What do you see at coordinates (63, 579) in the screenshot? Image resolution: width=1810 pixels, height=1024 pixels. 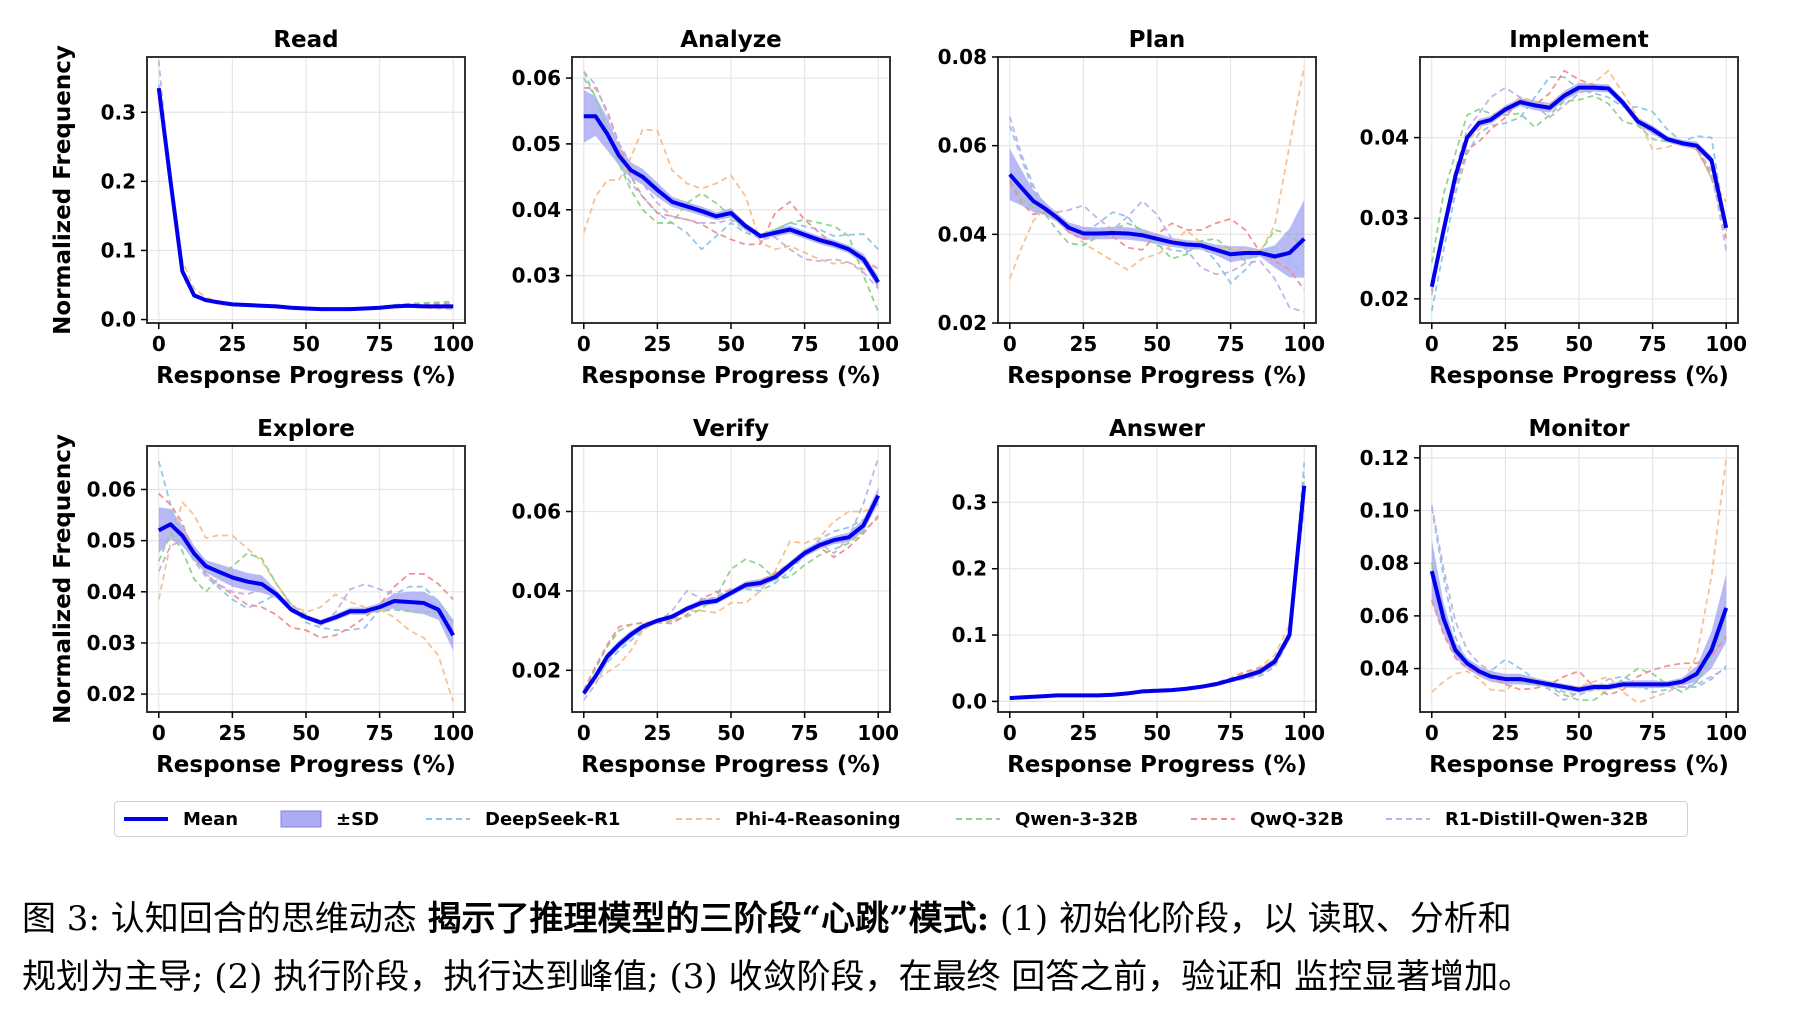 I see `y-axis-label: Normalized Frequency` at bounding box center [63, 579].